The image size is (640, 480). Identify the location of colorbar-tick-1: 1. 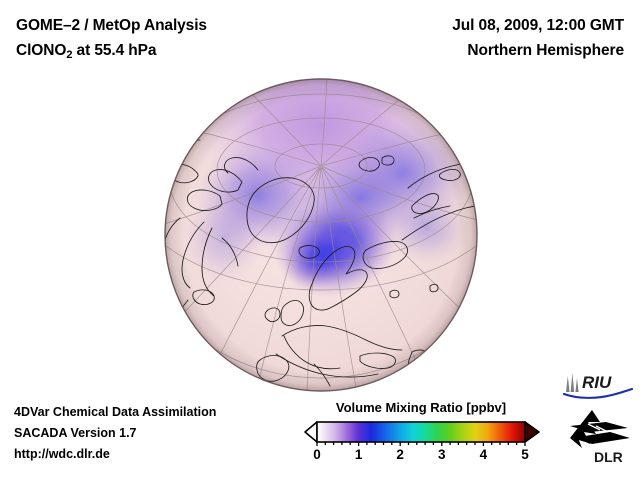
(358, 454).